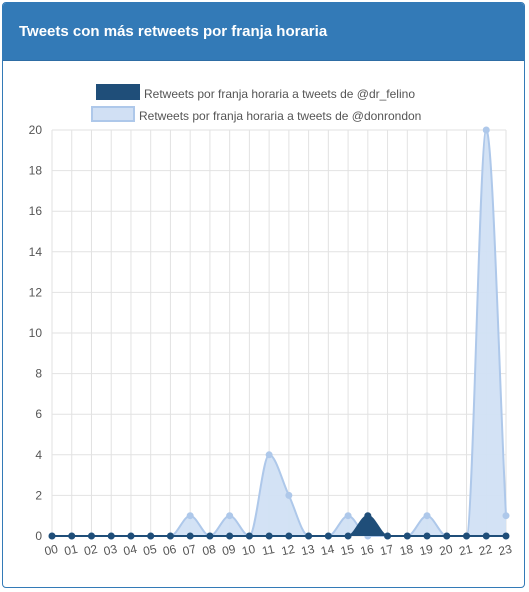 The width and height of the screenshot is (529, 592). I want to click on x-tick-label: 23, so click(505, 550).